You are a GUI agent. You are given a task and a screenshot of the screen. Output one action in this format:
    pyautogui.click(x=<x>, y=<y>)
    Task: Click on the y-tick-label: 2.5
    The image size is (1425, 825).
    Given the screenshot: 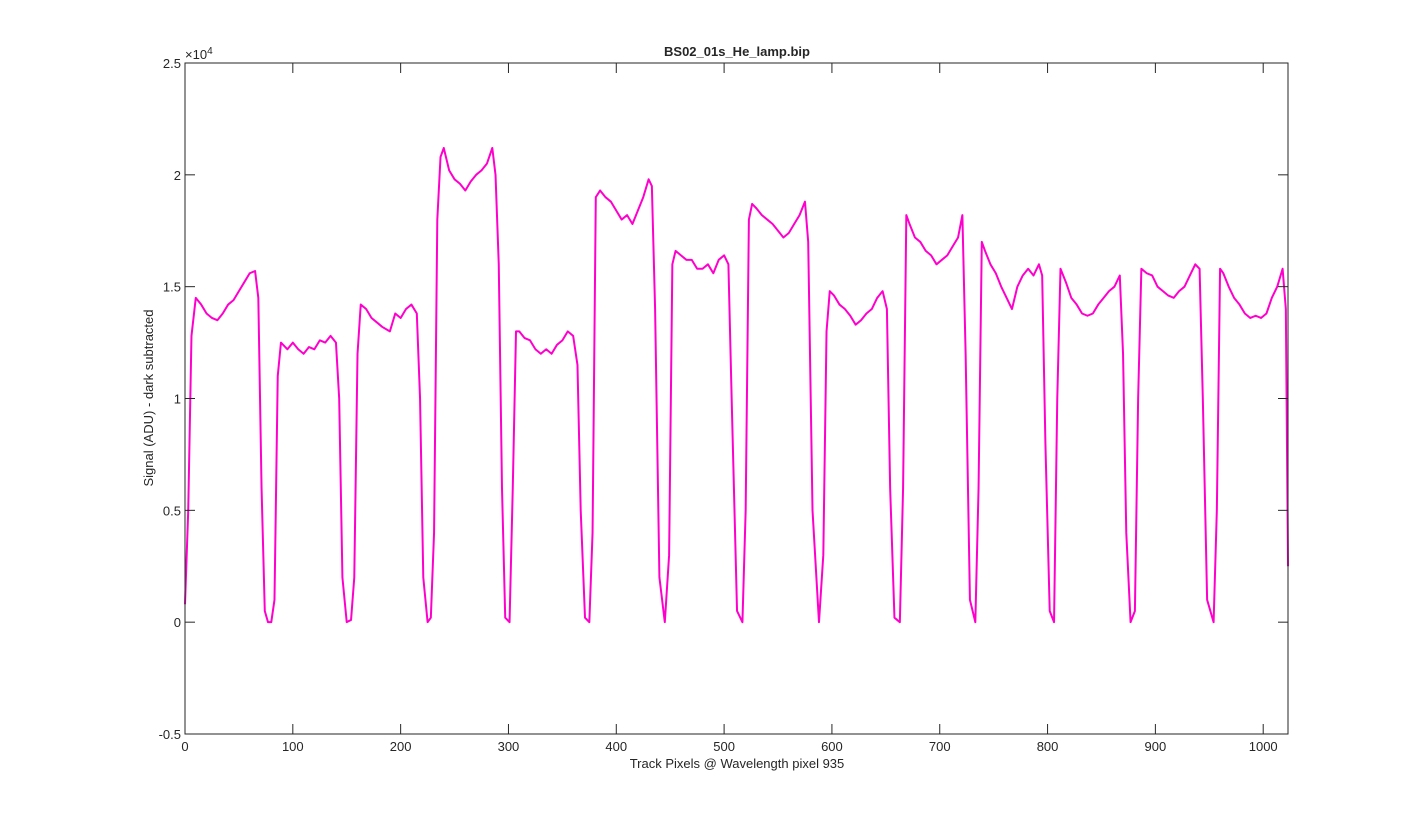 What is the action you would take?
    pyautogui.click(x=172, y=63)
    